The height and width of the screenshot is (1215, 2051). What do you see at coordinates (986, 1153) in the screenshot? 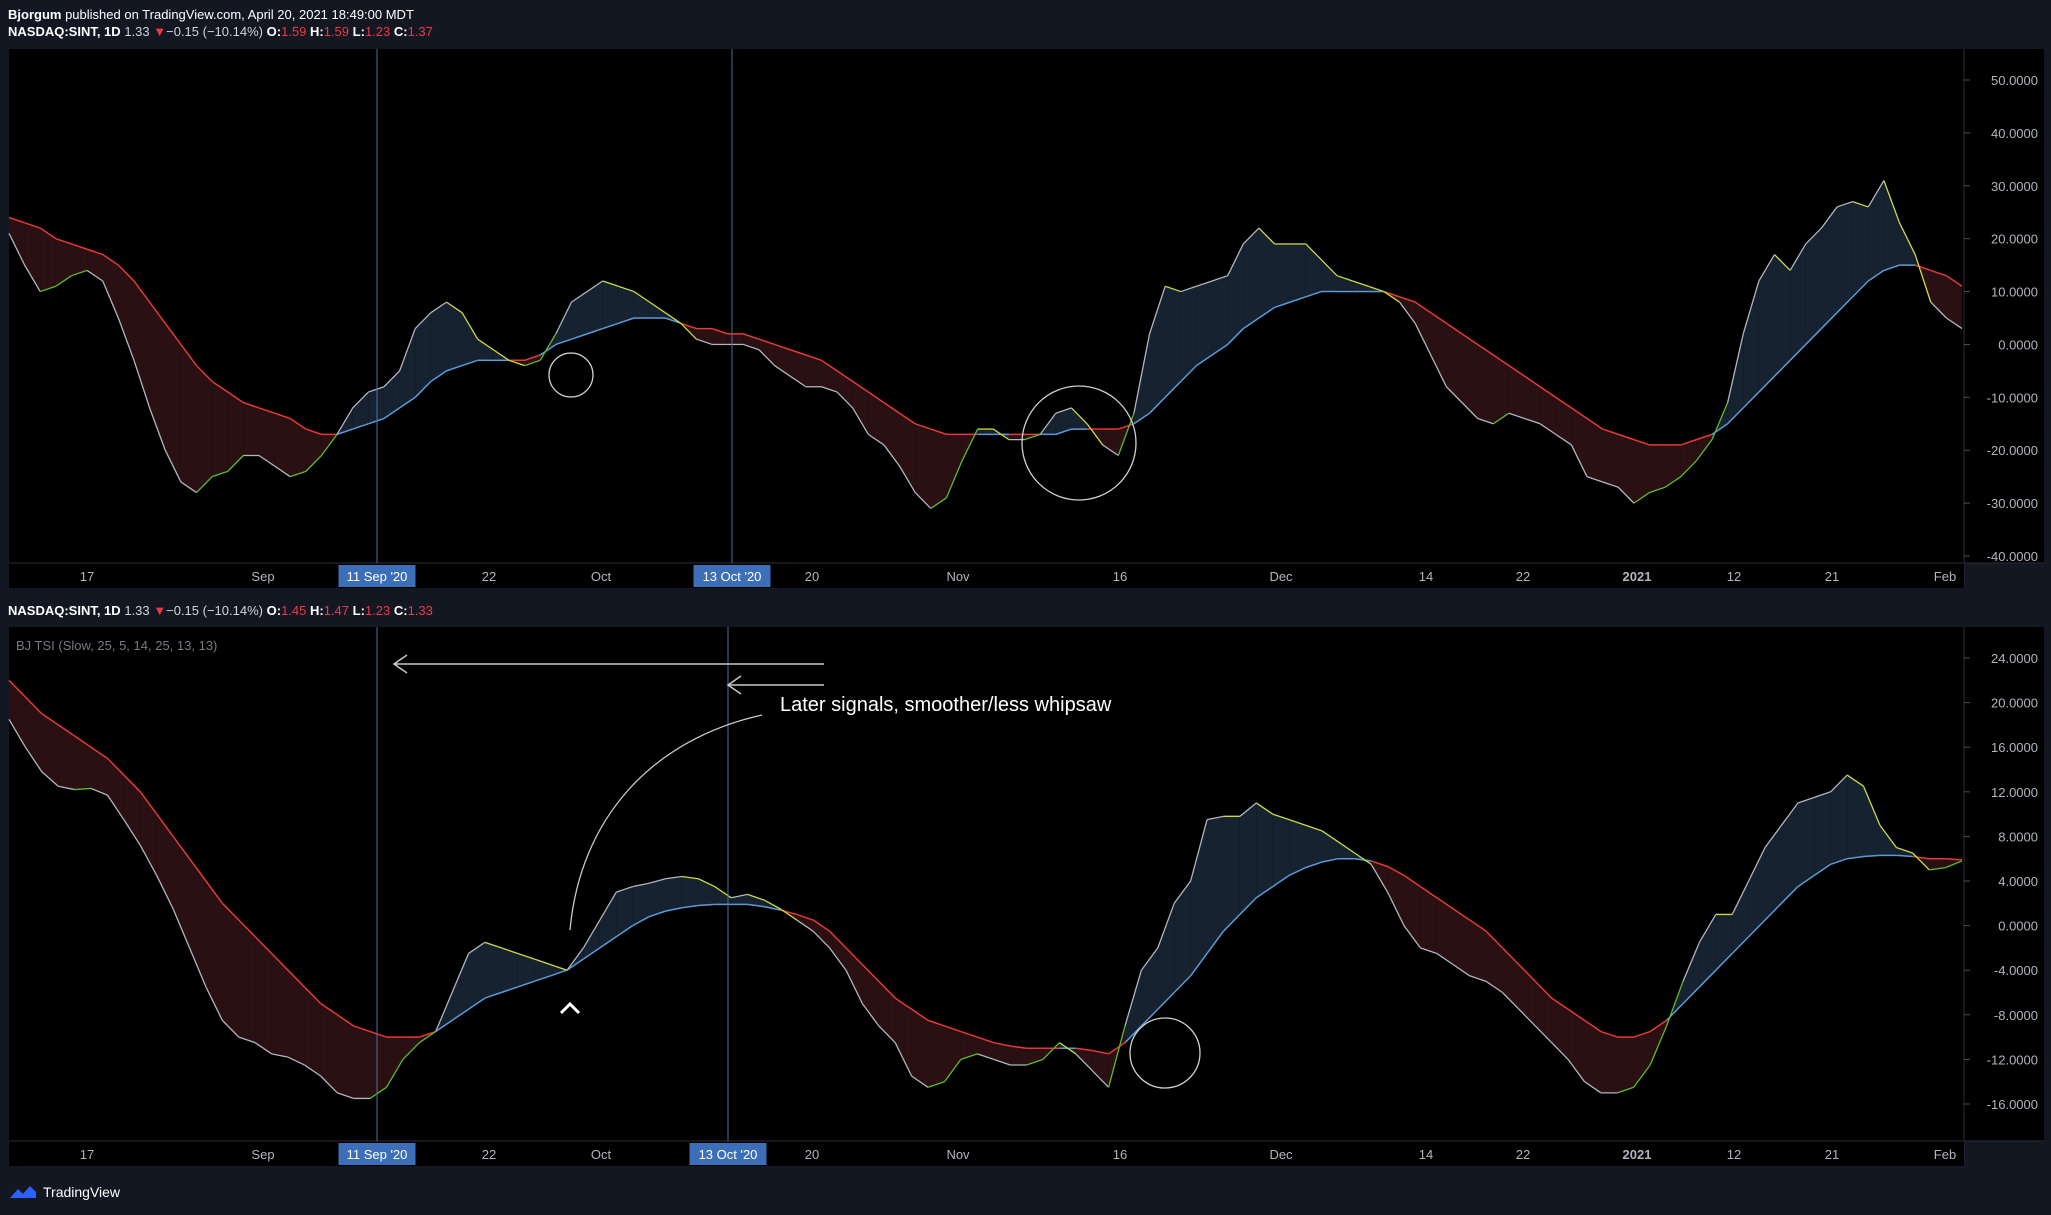
I see `pane2-time-axis` at bounding box center [986, 1153].